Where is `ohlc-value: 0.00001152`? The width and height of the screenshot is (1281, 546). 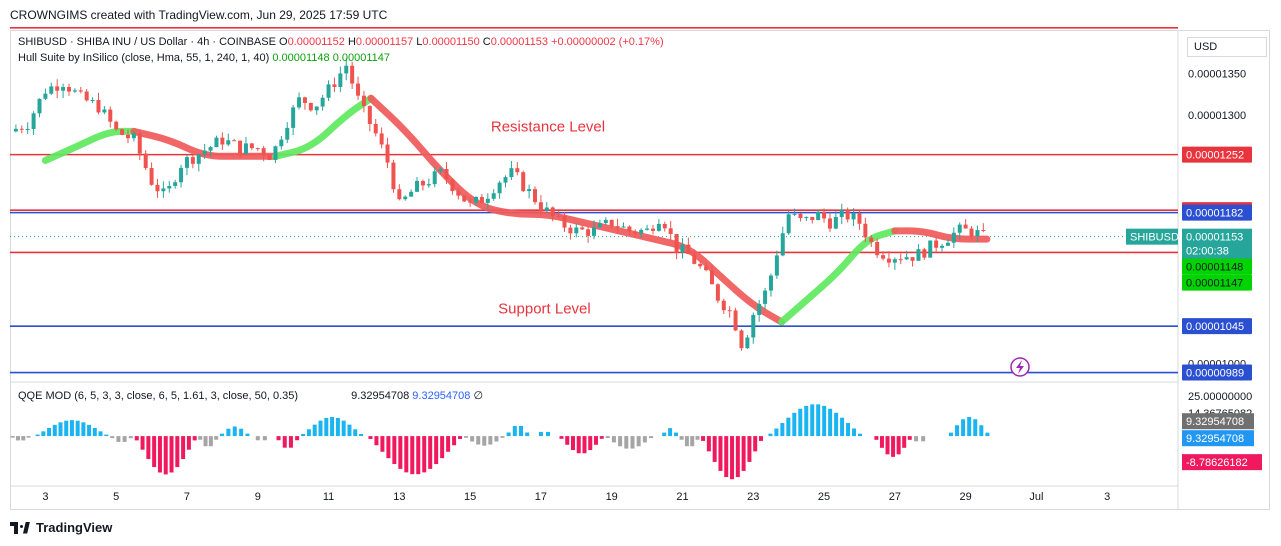 ohlc-value: 0.00001152 is located at coordinates (316, 42).